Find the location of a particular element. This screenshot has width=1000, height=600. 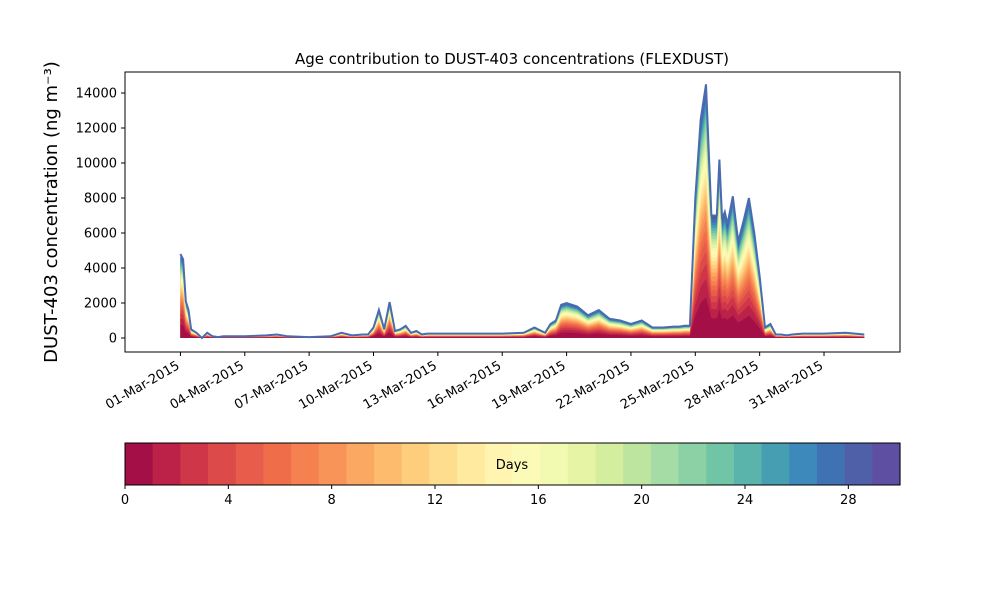

y-axis-label: DUST-403 concentration (ng m⁻³) is located at coordinates (51, 212).